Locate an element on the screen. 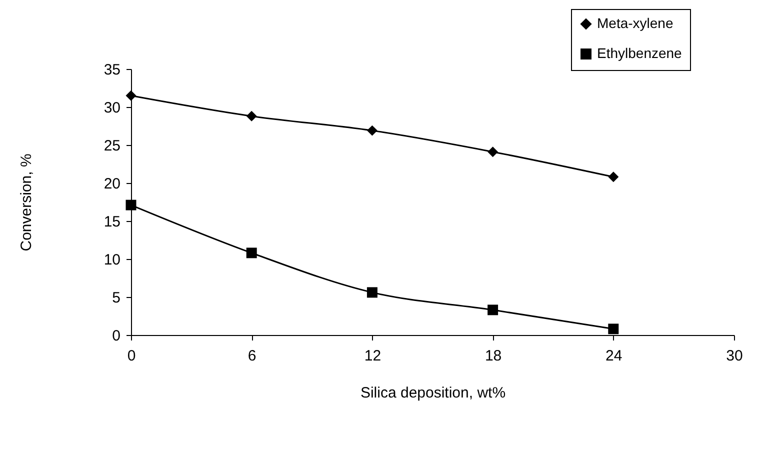 The width and height of the screenshot is (764, 472). x-axis-title: Silica deposition, wt% is located at coordinates (433, 393).